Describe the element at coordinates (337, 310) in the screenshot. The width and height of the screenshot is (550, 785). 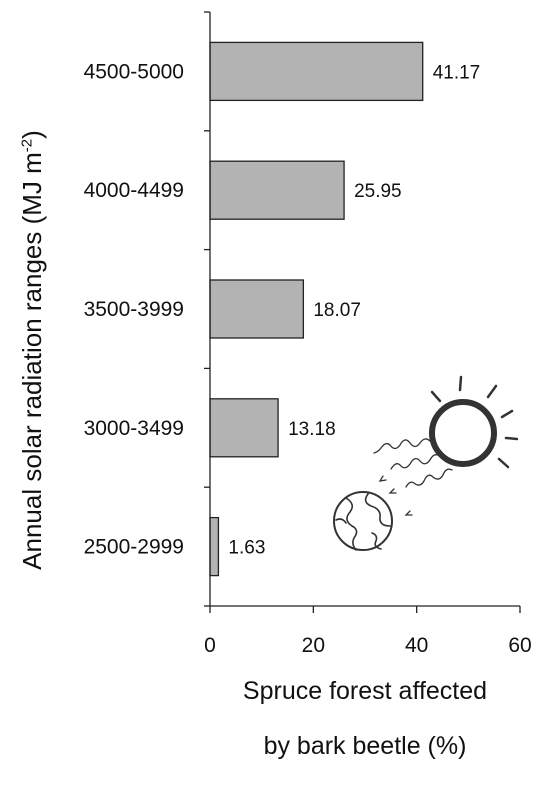
I see `value-label-3500-3999: 18.07` at that location.